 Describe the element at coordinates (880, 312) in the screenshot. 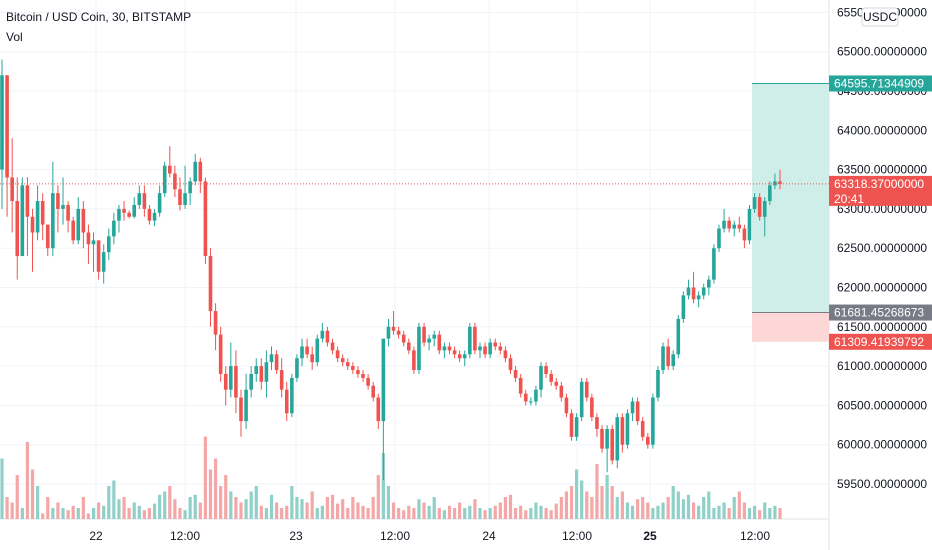

I see `entry-price-tag-bg` at that location.